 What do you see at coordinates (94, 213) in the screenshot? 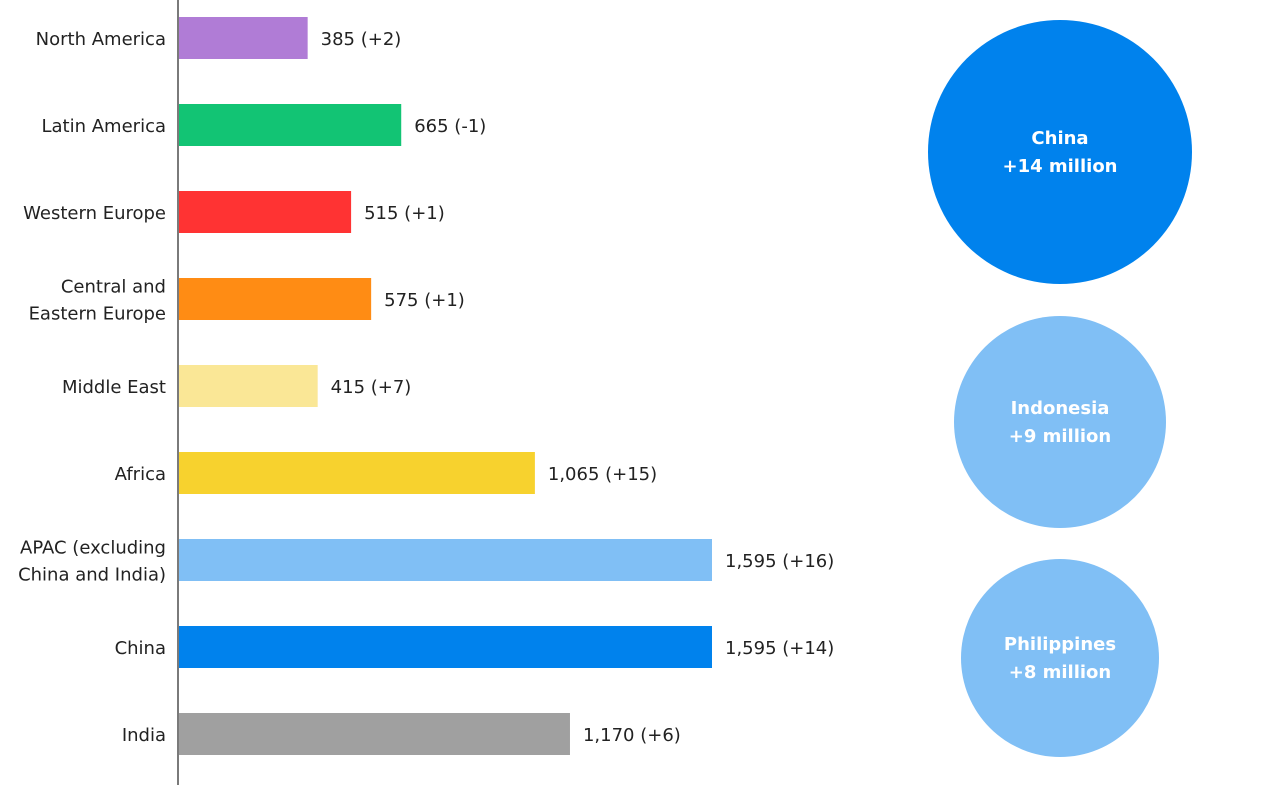
I see `category-label: Western Europe` at bounding box center [94, 213].